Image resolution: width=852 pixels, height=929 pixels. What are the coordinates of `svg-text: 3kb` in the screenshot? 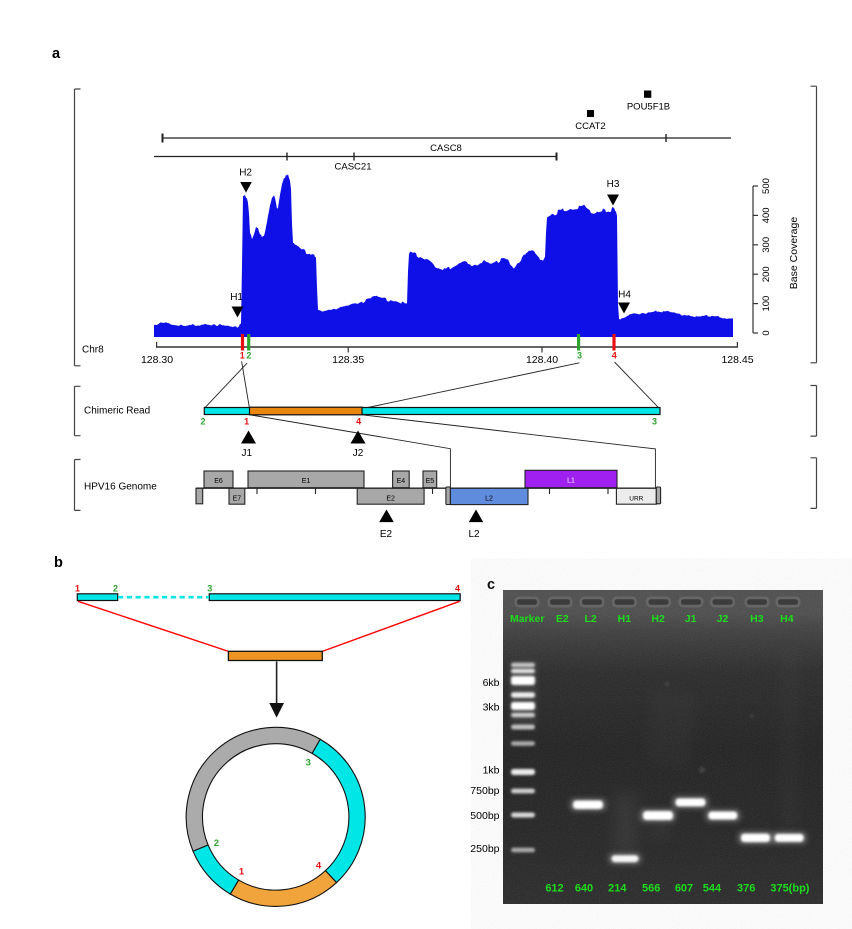 It's located at (491, 708).